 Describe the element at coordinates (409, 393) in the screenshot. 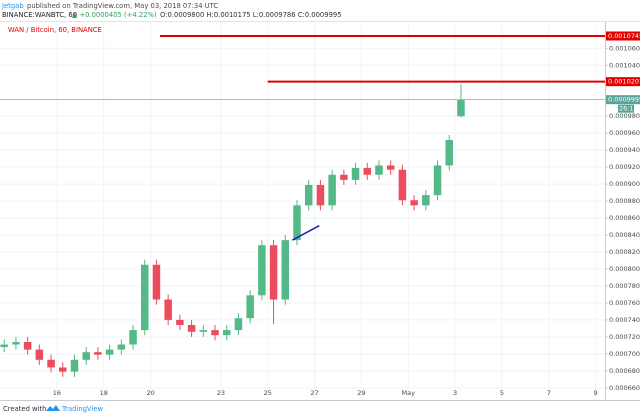

I see `x-tick-label: May` at that location.